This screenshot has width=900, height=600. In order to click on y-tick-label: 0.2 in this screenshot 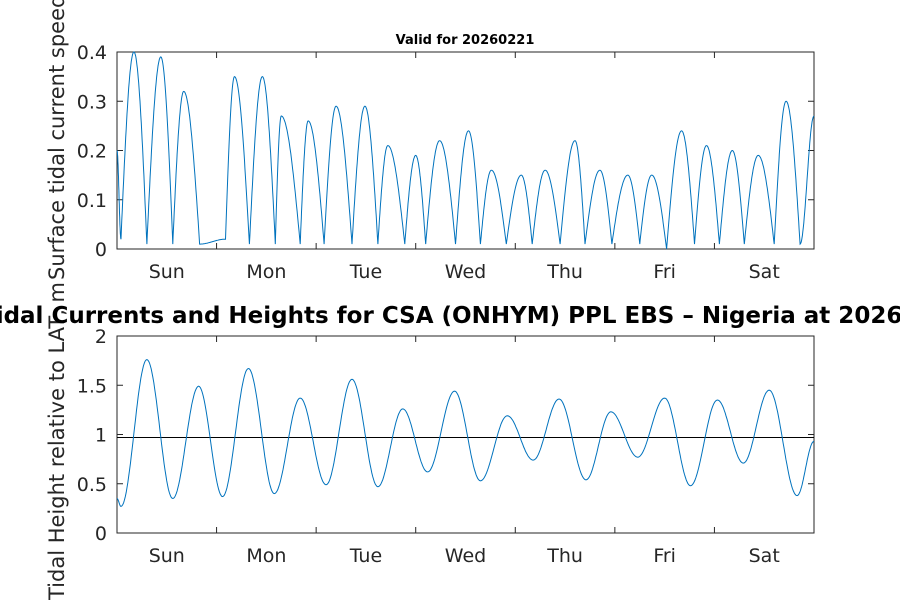, I will do `click(92, 152)`.